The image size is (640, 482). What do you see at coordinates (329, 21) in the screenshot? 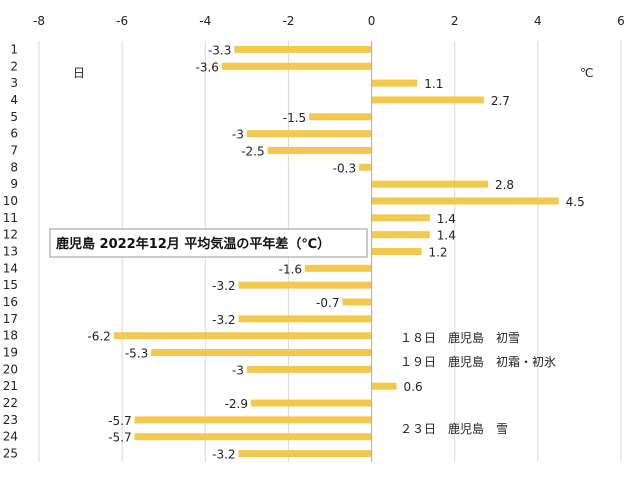
I see `x-tick-labels: -8 -6 -4 -2 0 2 4 6` at bounding box center [329, 21].